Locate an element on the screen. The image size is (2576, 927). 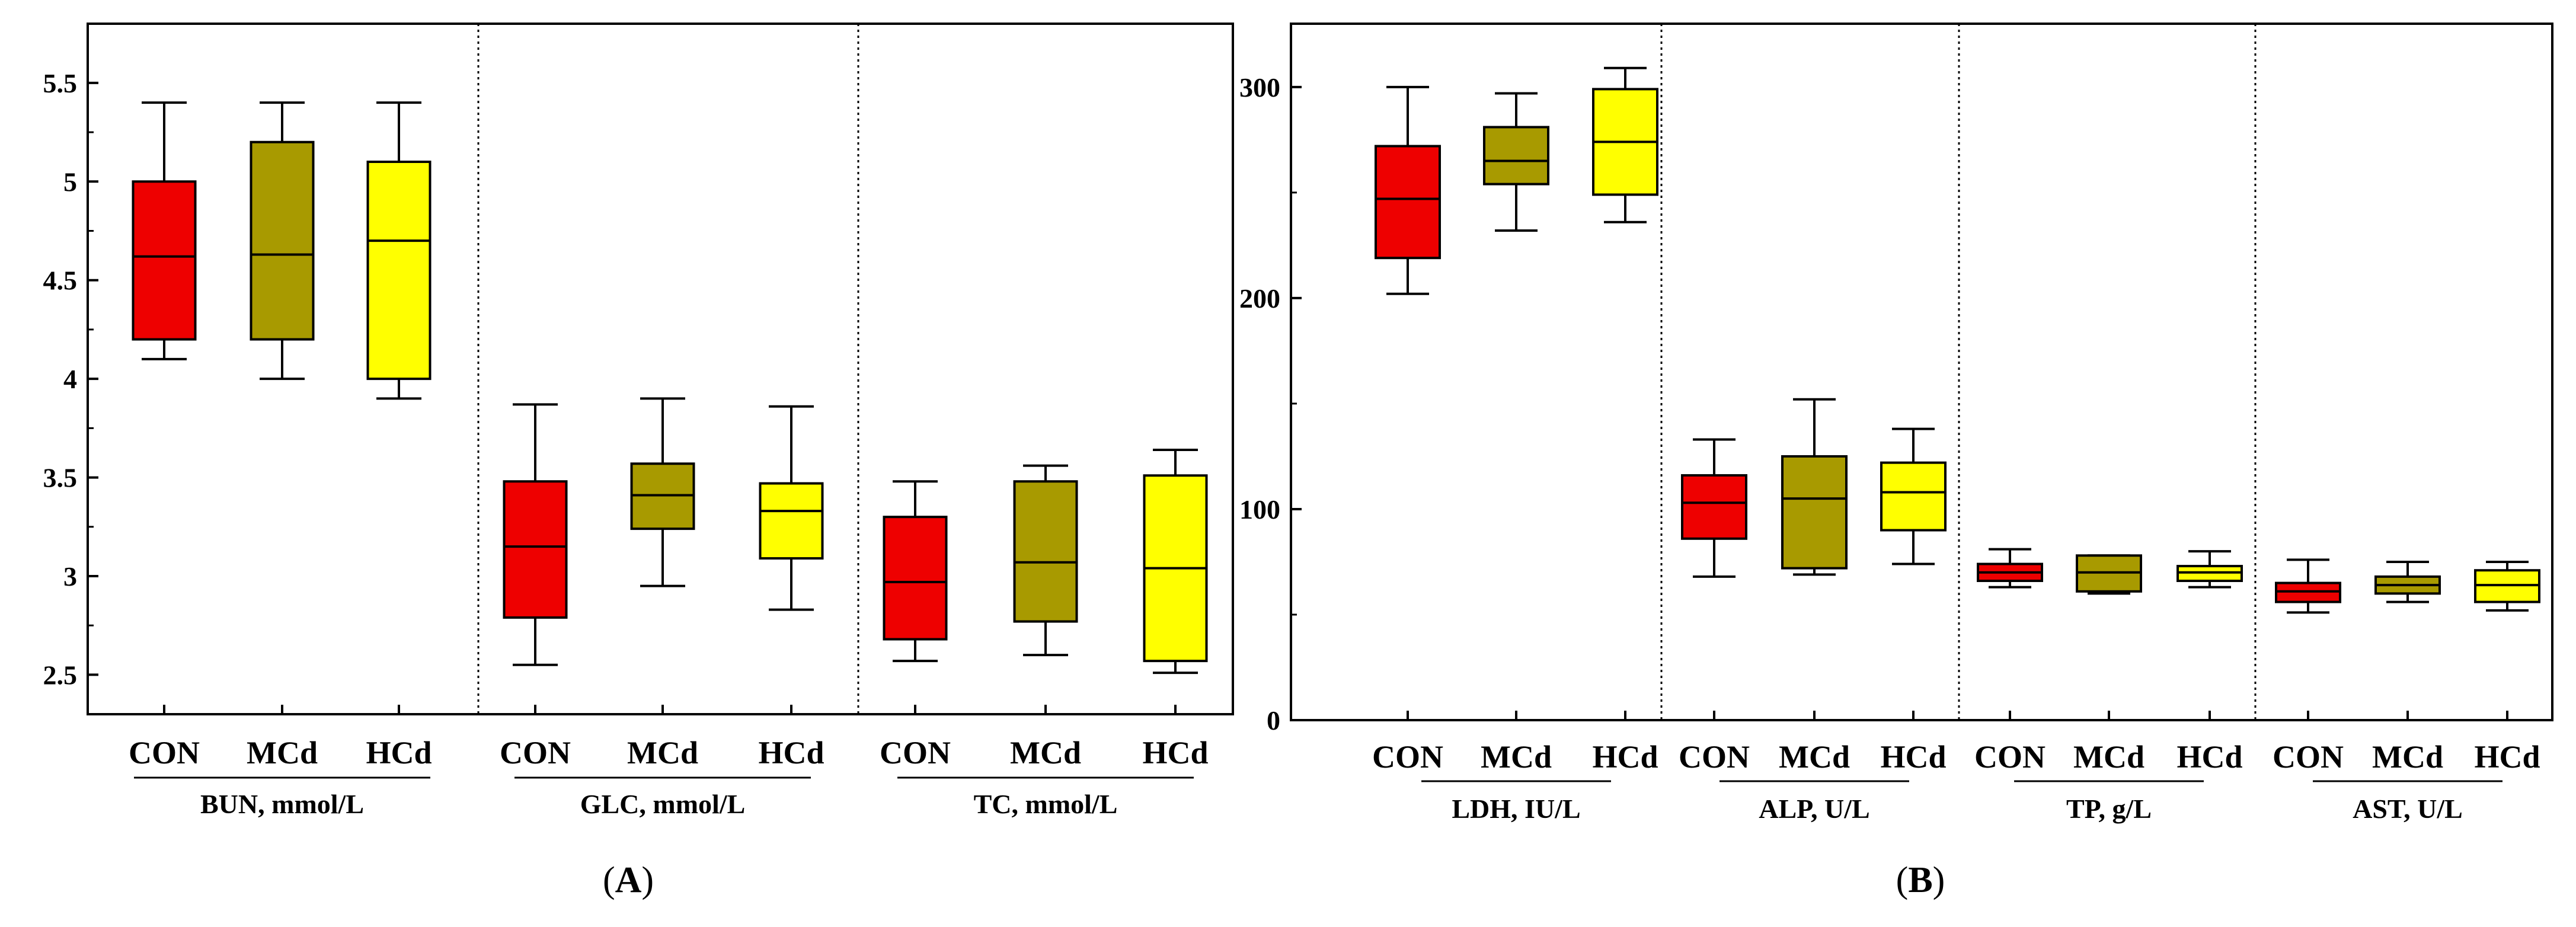
boxplot-bun-con: CON is located at coordinates (164, 436).